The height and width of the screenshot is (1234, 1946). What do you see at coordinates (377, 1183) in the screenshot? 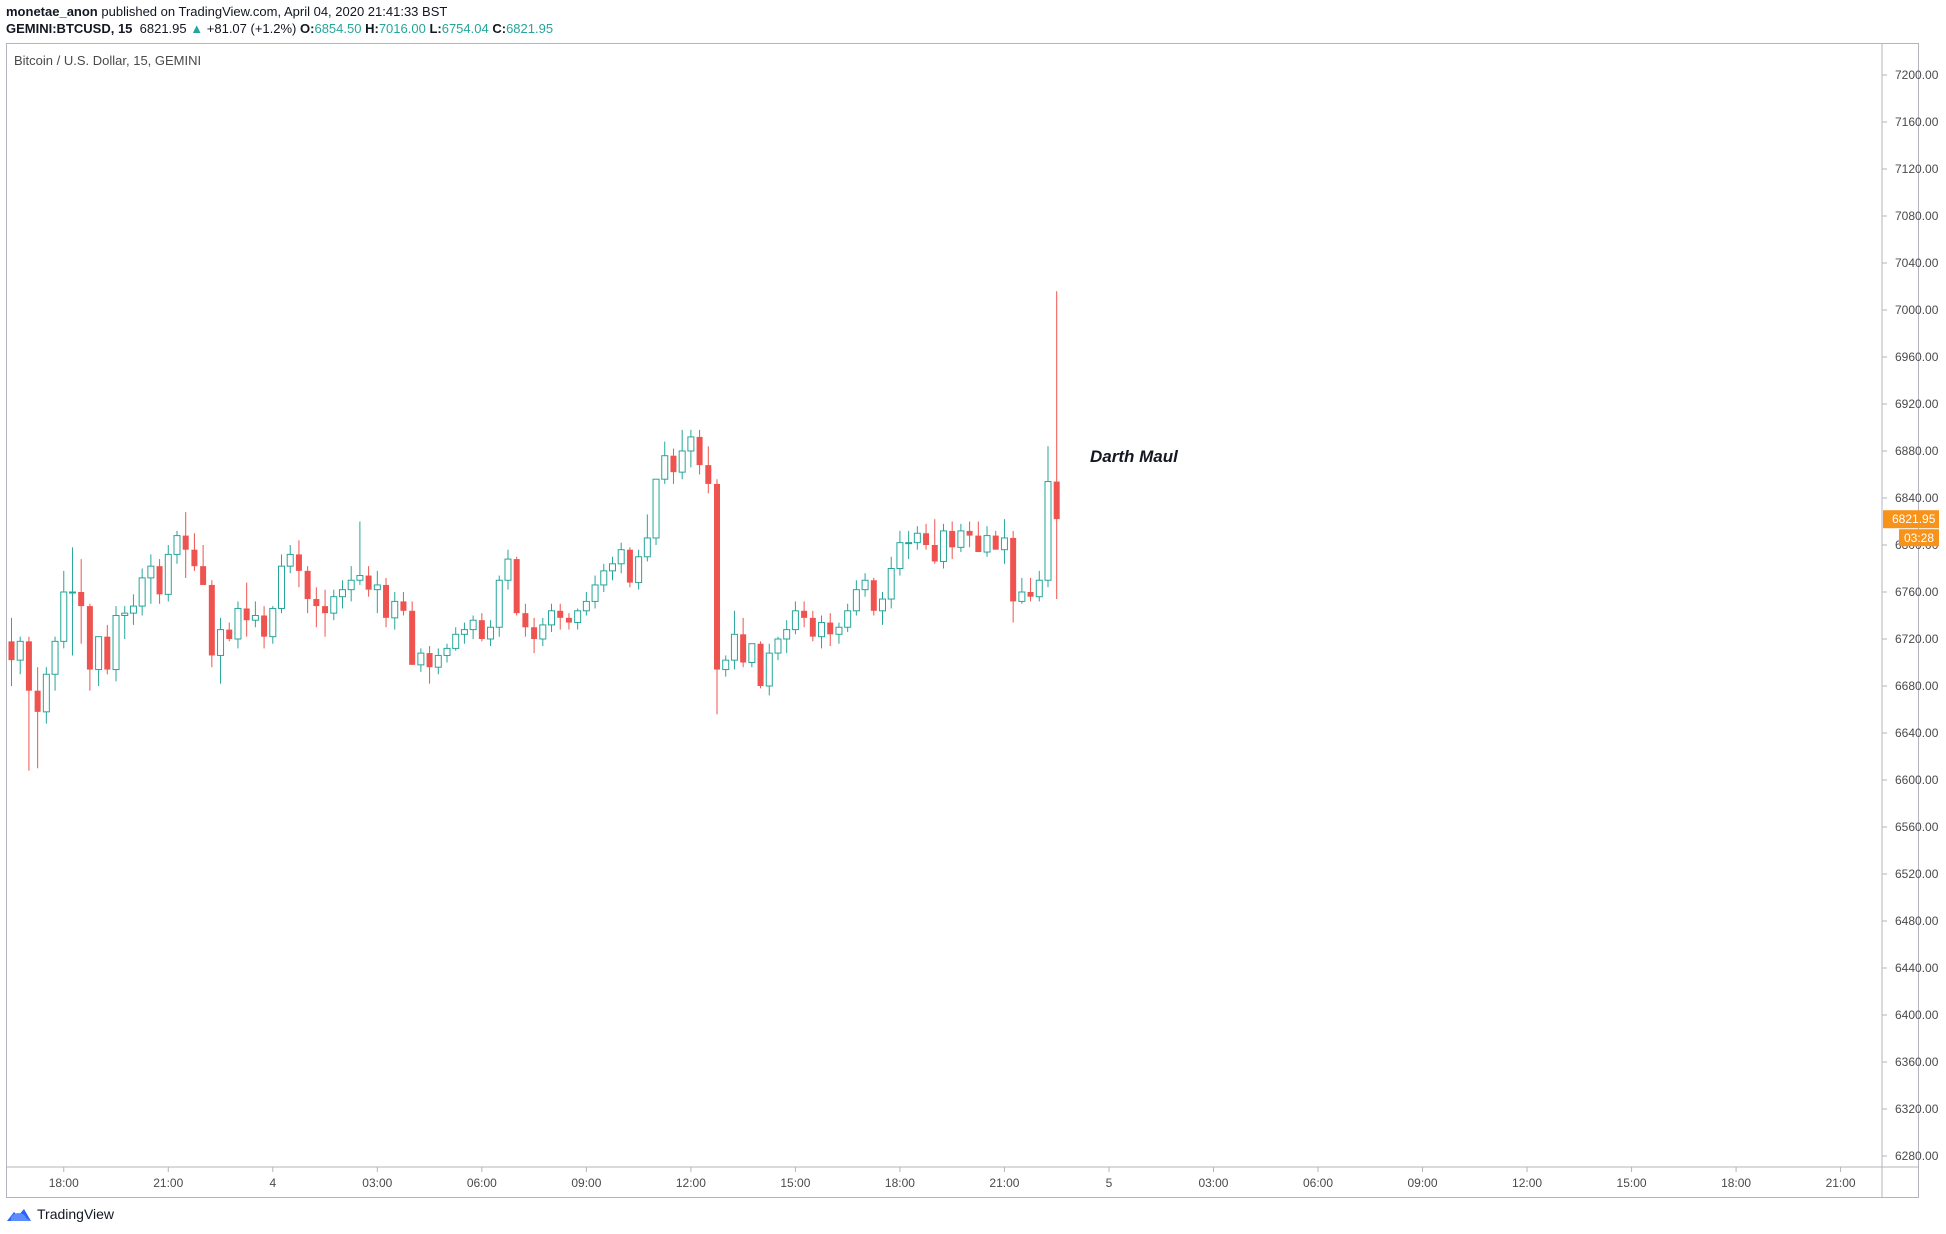
I see `time-axis-label: 03:00` at bounding box center [377, 1183].